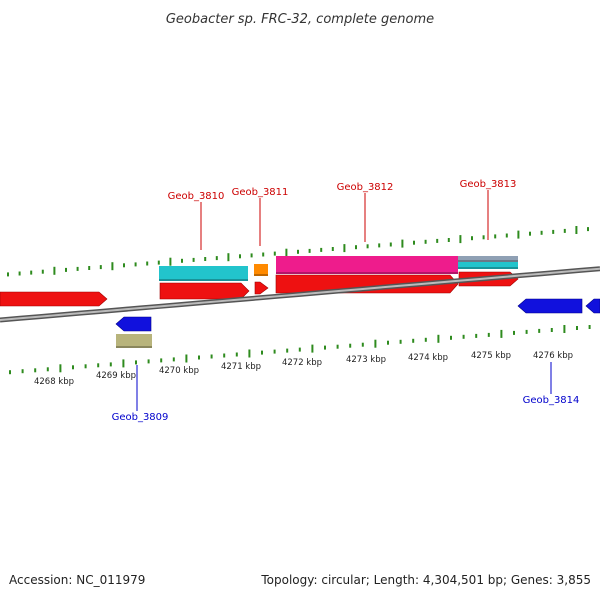 Image resolution: width=600 pixels, height=600 pixels. What do you see at coordinates (366, 360) in the screenshot?
I see `kbp-label: 4273 kbp` at bounding box center [366, 360].